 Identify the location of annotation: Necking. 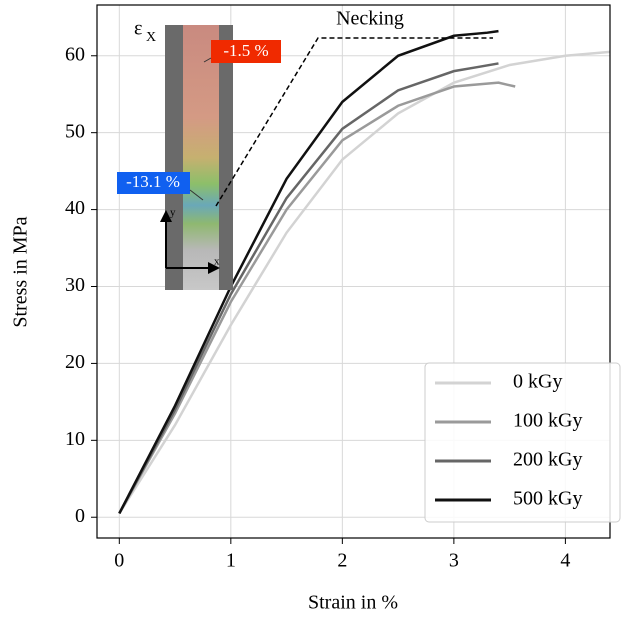
(370, 19).